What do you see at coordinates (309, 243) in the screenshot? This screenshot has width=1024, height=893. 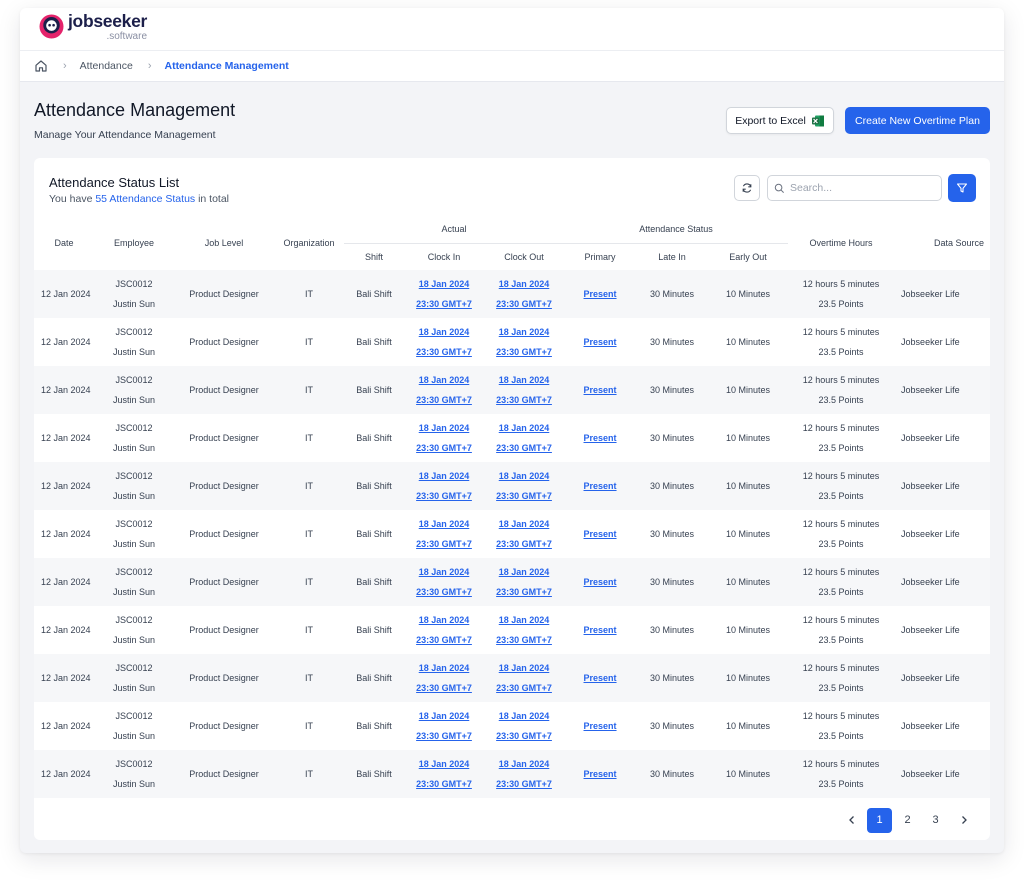 I see `header-organization: Organization` at bounding box center [309, 243].